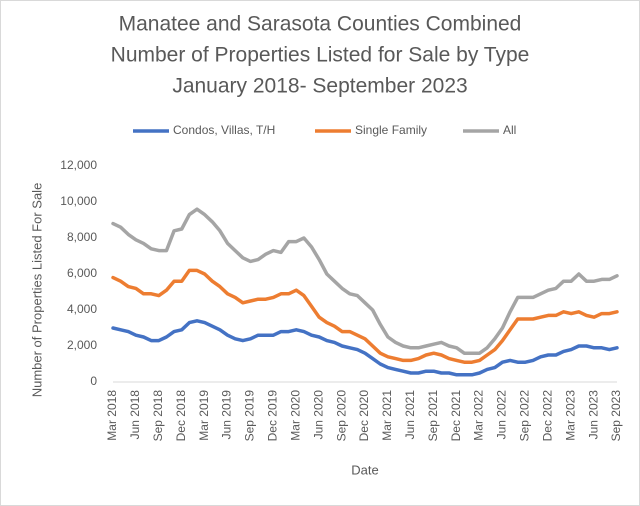  What do you see at coordinates (204, 415) in the screenshot?
I see `x-tick-label: Mar 2019` at bounding box center [204, 415].